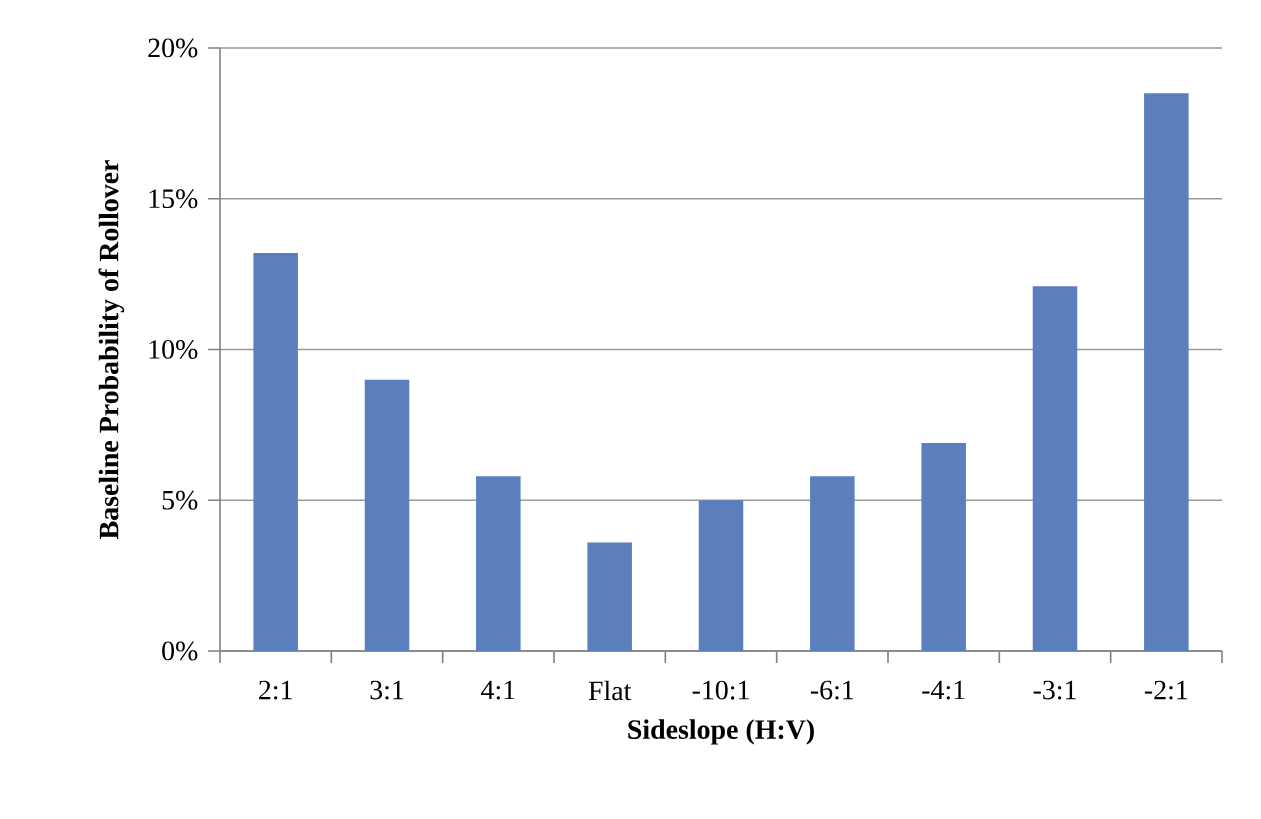 This screenshot has height=819, width=1261. Describe the element at coordinates (720, 690) in the screenshot. I see `x-tick-label: -10:1` at that location.